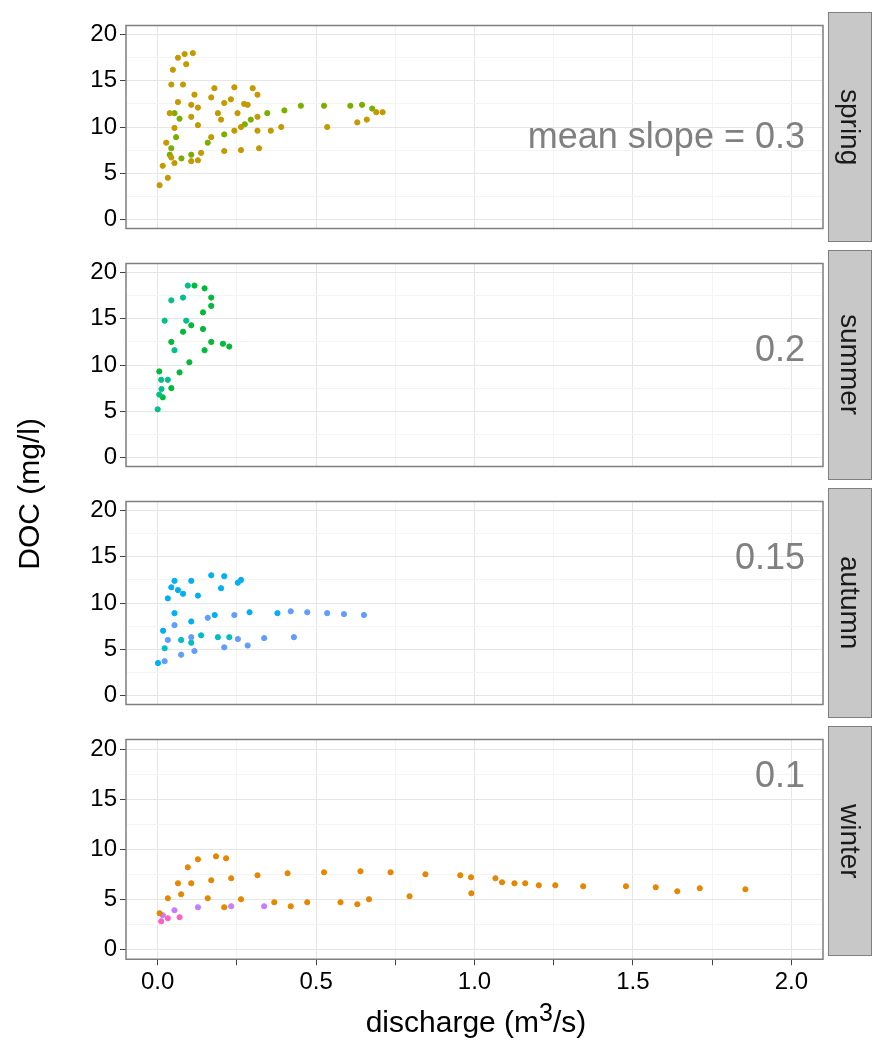  Describe the element at coordinates (850, 365) in the screenshot. I see `text: summer` at that location.